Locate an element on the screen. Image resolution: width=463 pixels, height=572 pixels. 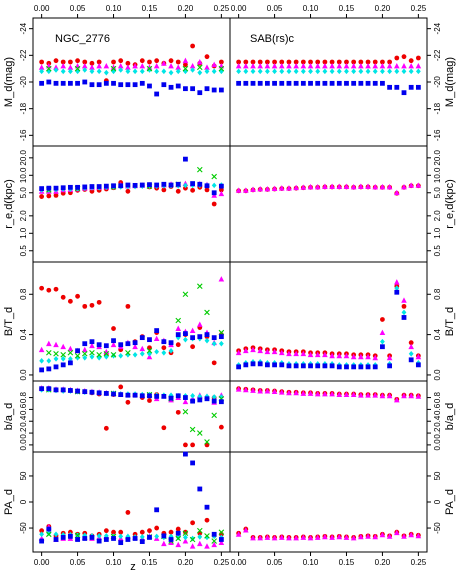
y-tick-label-left: 10.0 is located at coordinates (23, 175).